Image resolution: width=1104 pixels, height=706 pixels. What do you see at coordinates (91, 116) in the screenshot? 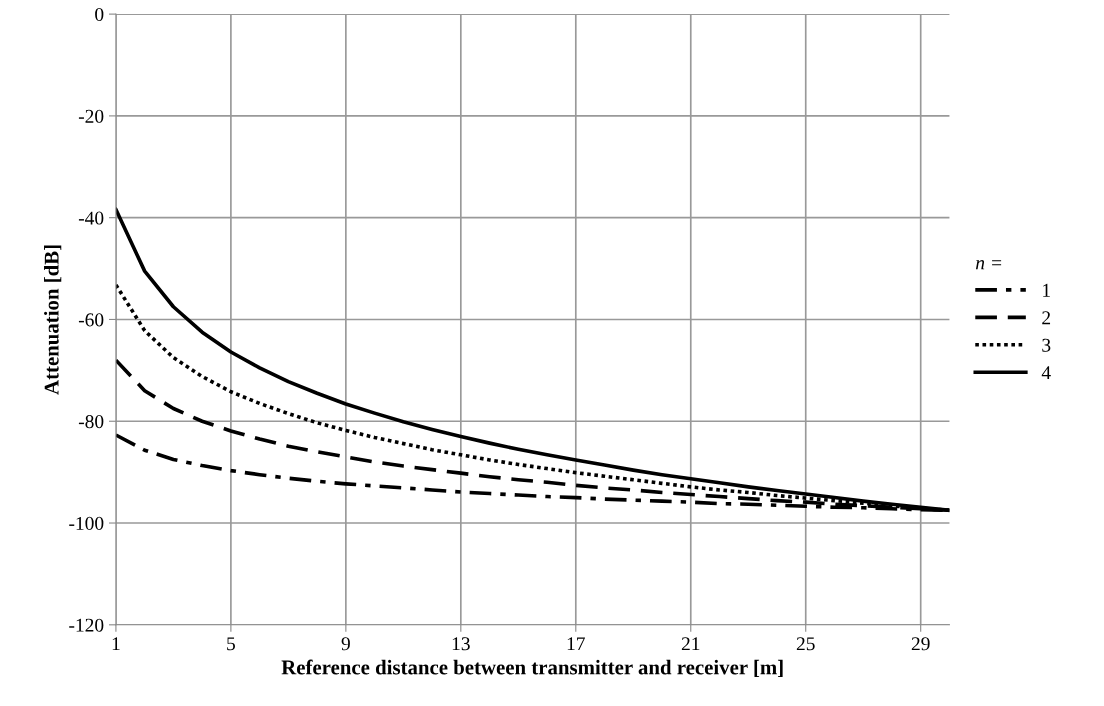
I see `y-tick-label: -20` at bounding box center [91, 116].